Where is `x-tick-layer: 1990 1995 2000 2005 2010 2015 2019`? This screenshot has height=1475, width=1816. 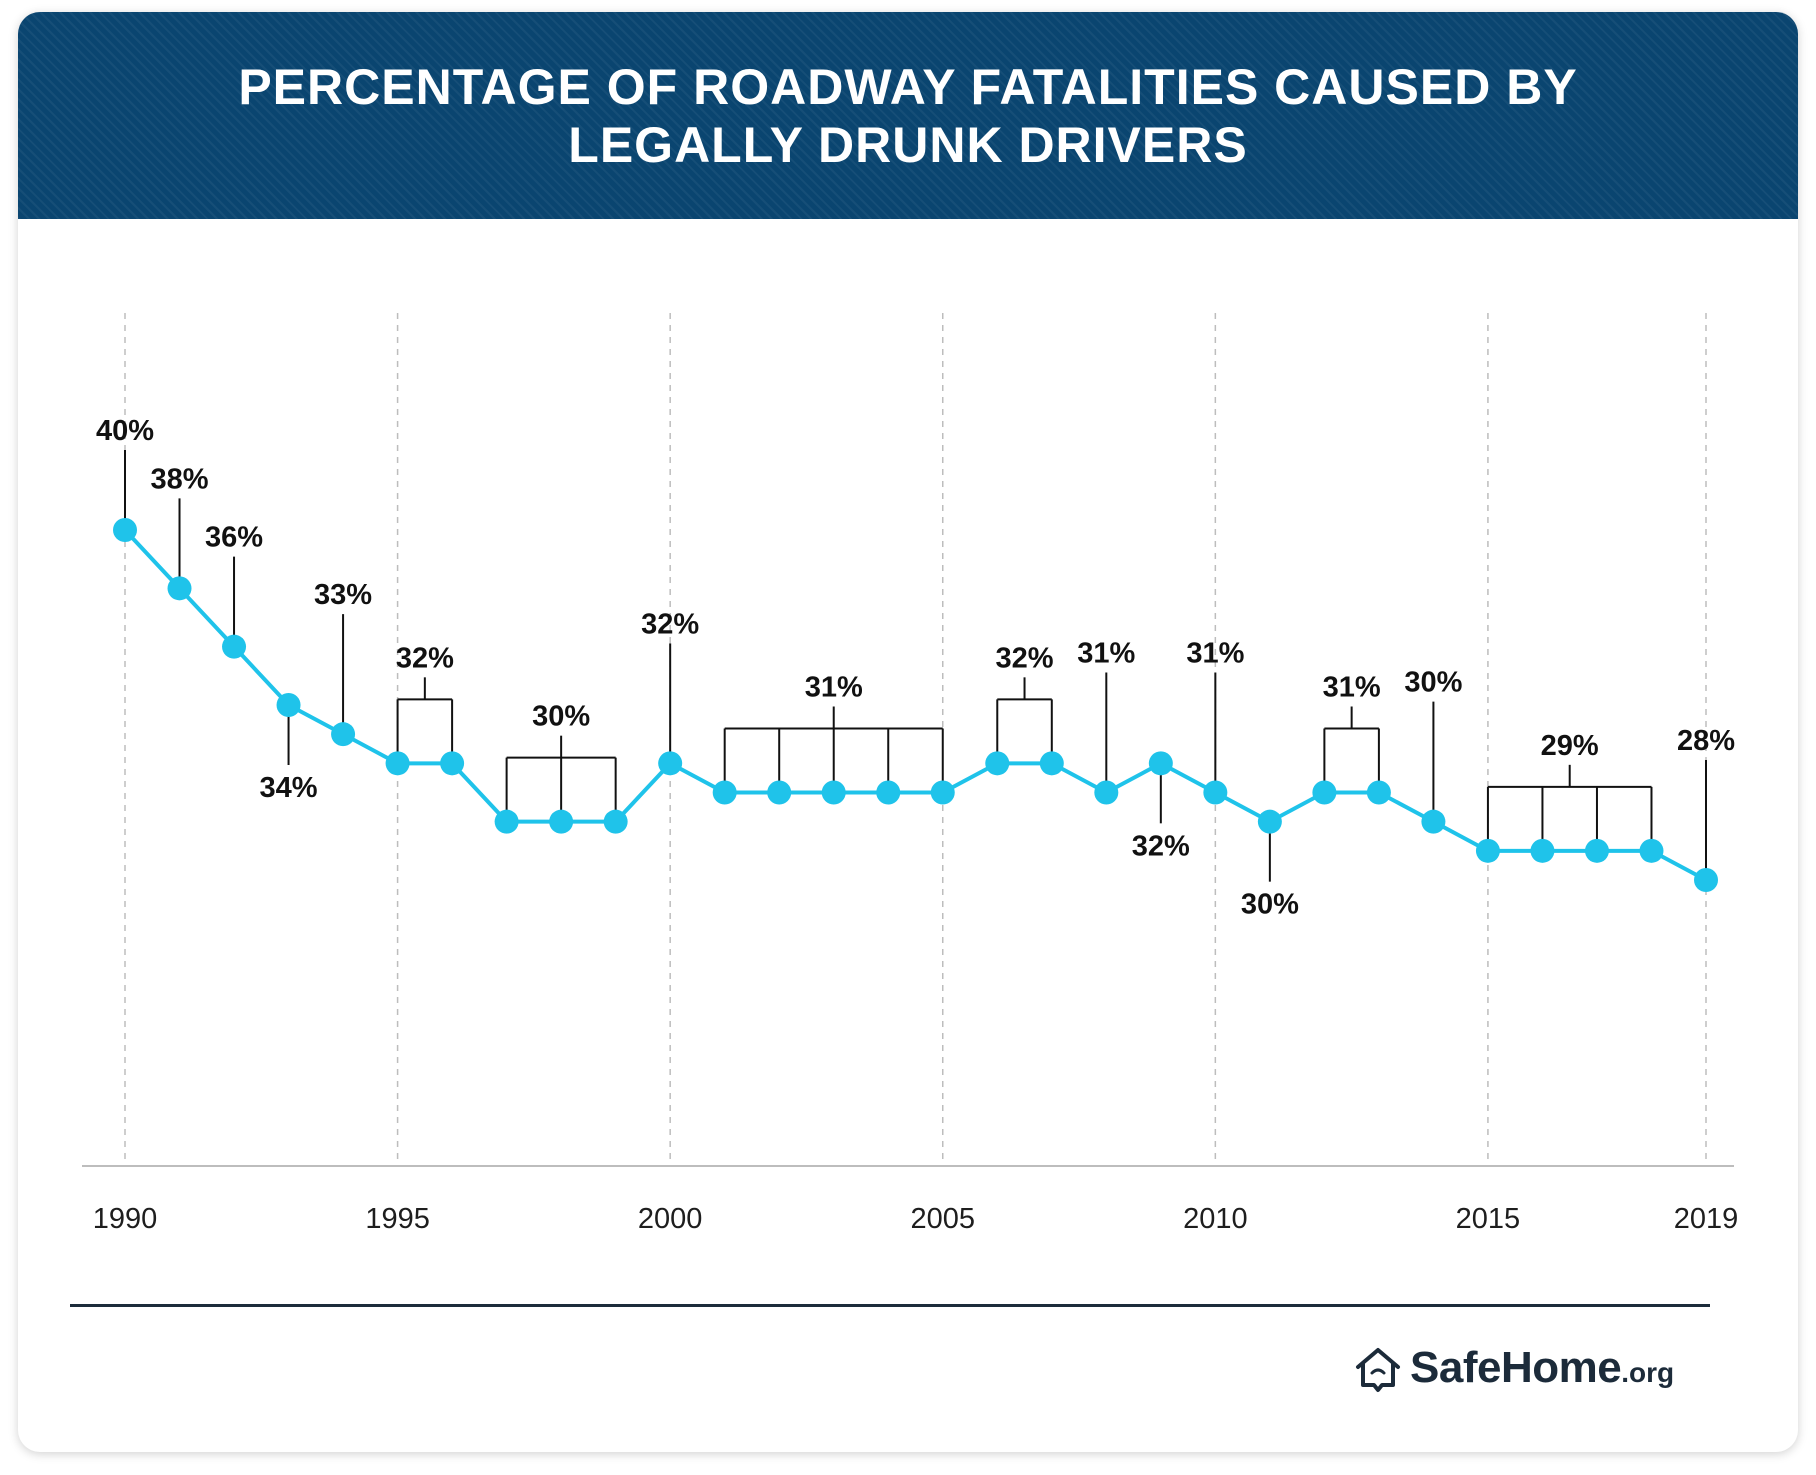
x-tick-layer: 1990 1995 2000 2005 2010 2015 2019 is located at coordinates (916, 1219).